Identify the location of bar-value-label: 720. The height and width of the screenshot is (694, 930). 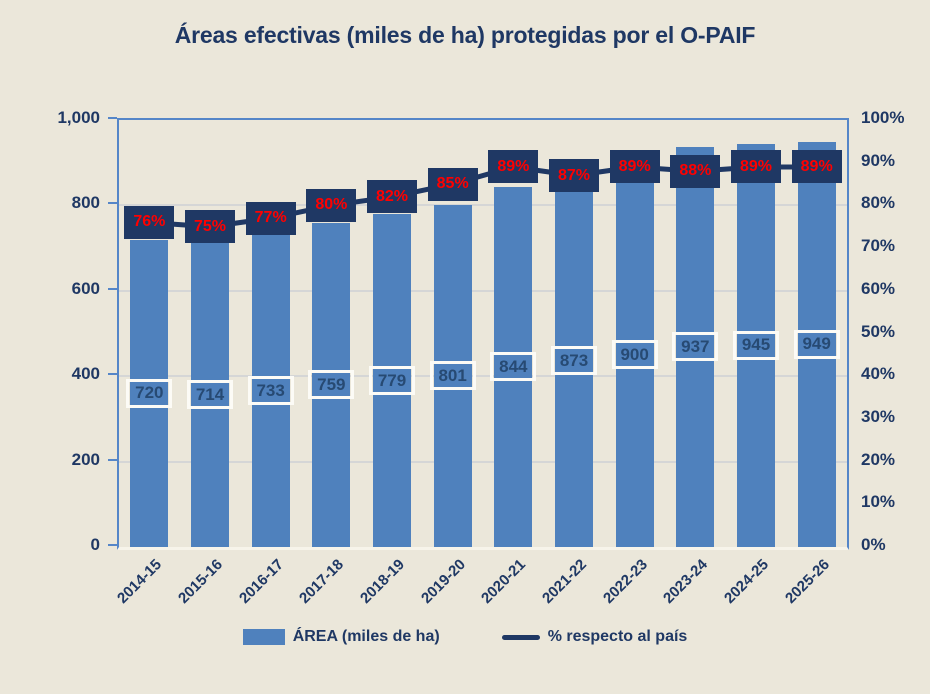
(149, 393).